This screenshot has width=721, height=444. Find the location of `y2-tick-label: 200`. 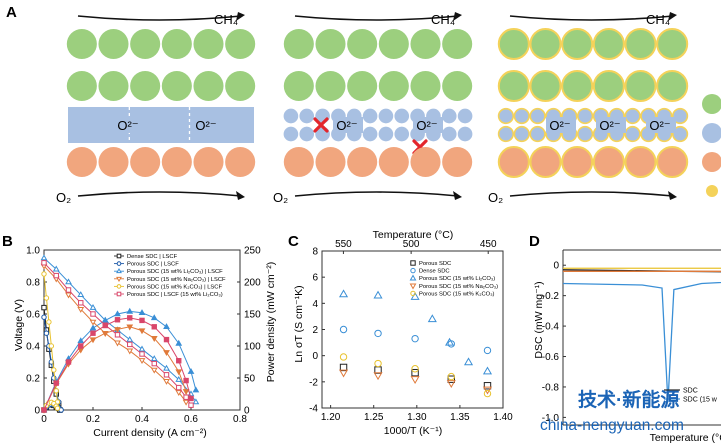

y2-tick-label: 200 is located at coordinates (252, 283).